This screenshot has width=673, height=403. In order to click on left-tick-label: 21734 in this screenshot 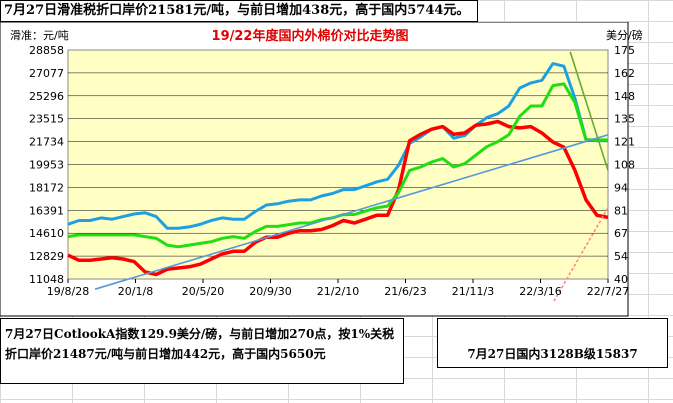, I will do `click(46, 142)`.